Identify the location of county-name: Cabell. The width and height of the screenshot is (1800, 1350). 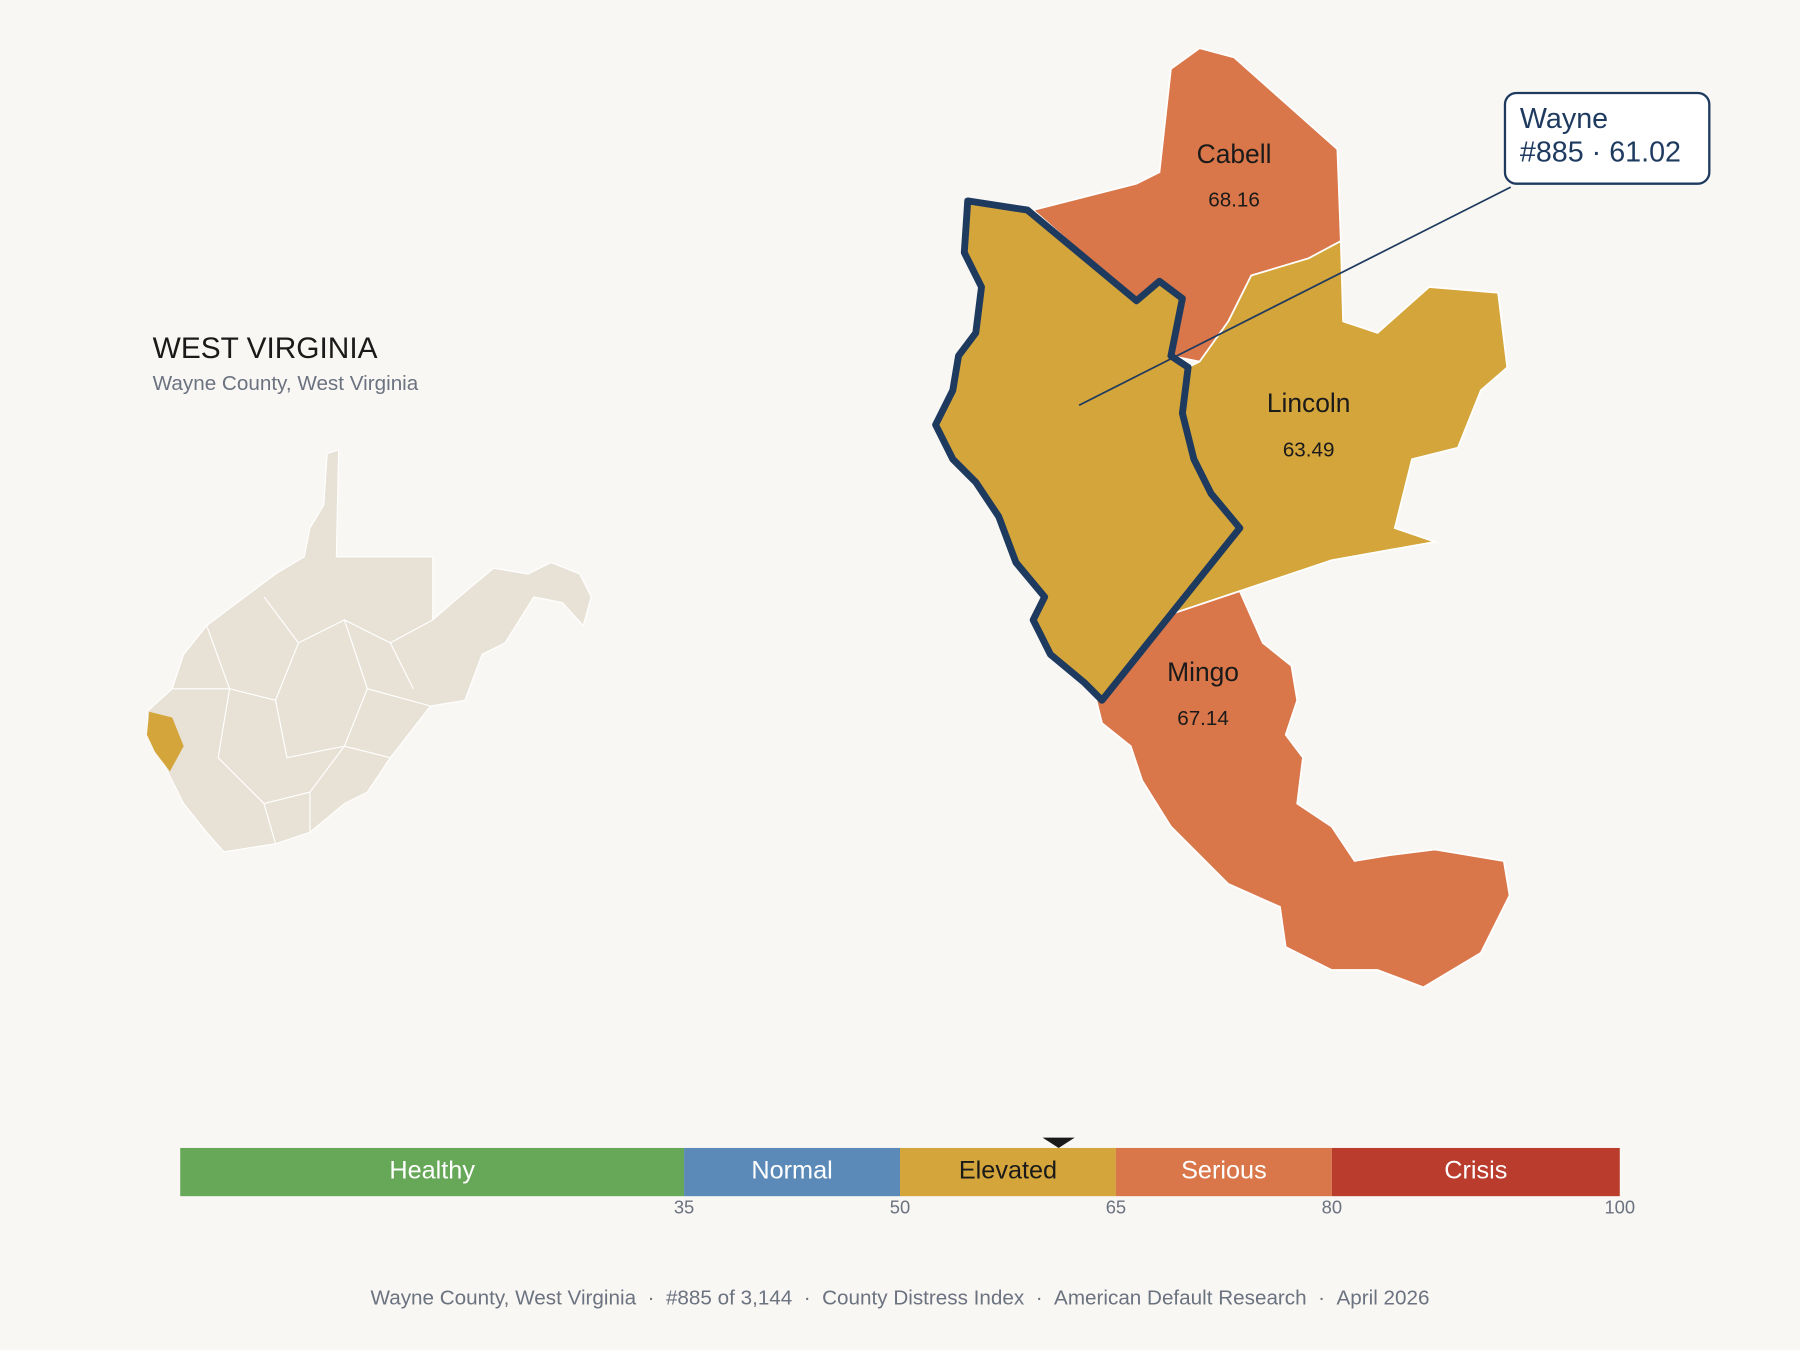
(1234, 154).